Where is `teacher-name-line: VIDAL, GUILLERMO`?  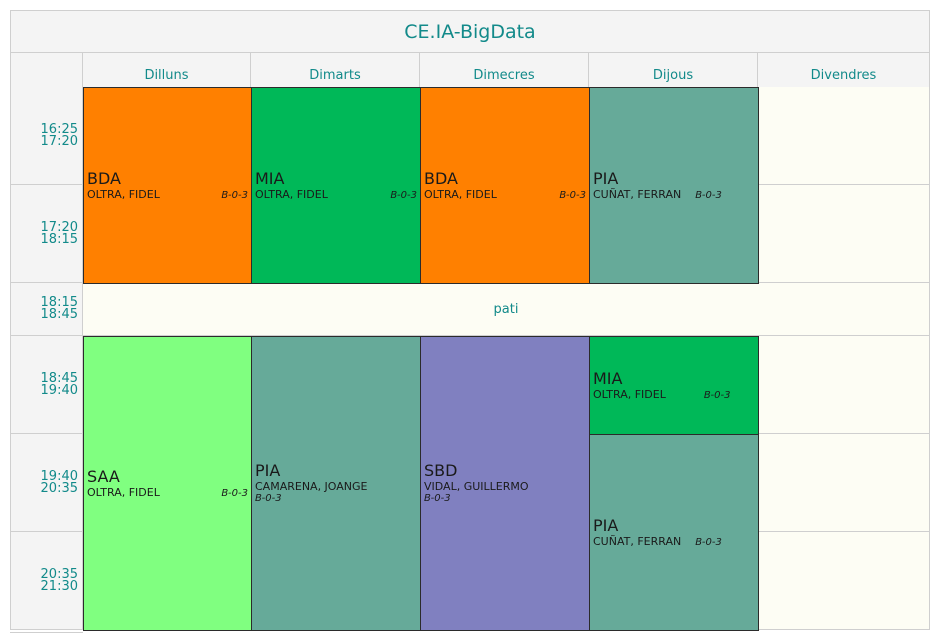 teacher-name-line: VIDAL, GUILLERMO is located at coordinates (505, 486).